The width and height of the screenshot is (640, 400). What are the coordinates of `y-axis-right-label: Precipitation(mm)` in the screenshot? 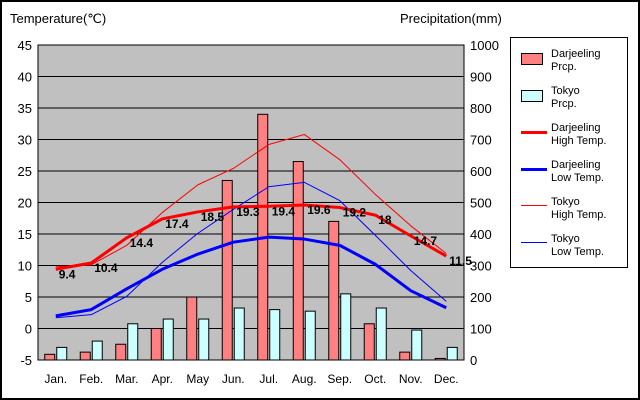 It's located at (451, 18).